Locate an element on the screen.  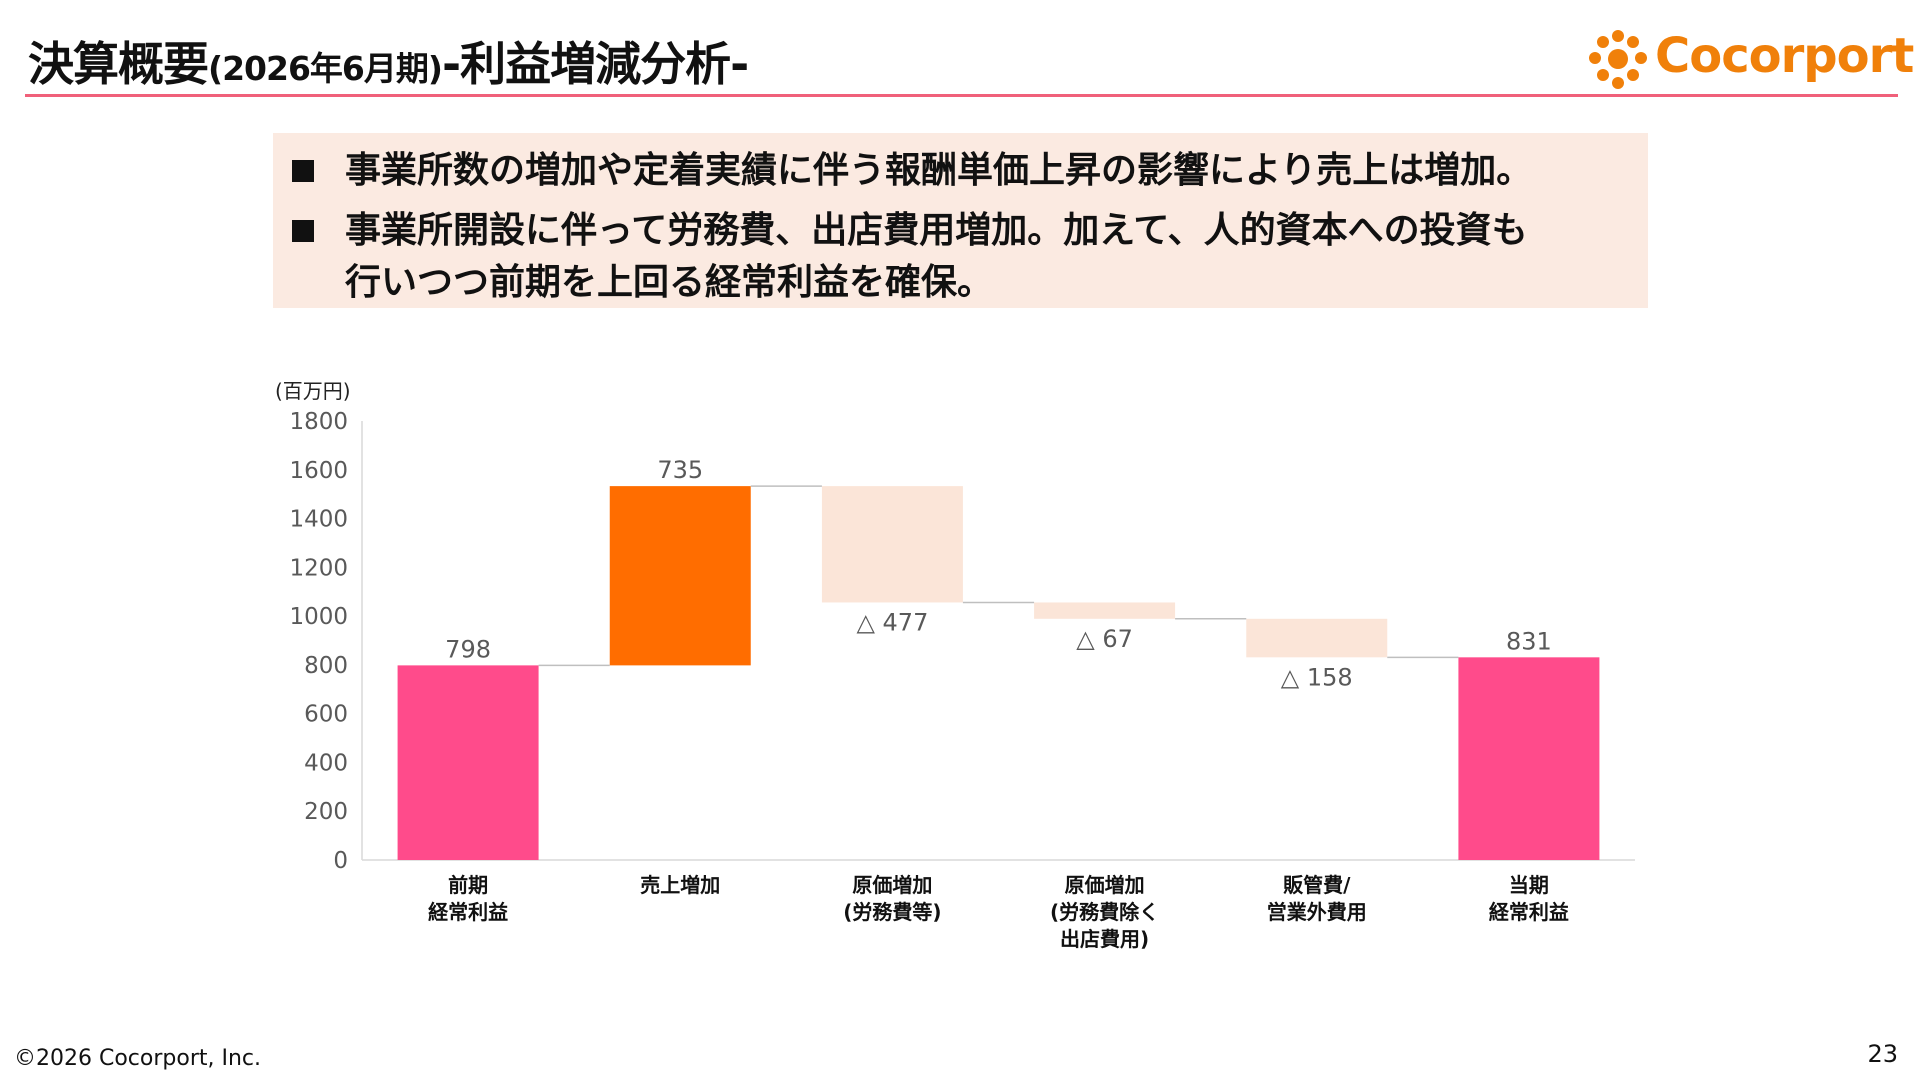
x-tick-label: 原価増加 (労務費除く 出店費用) is located at coordinates (1105, 912).